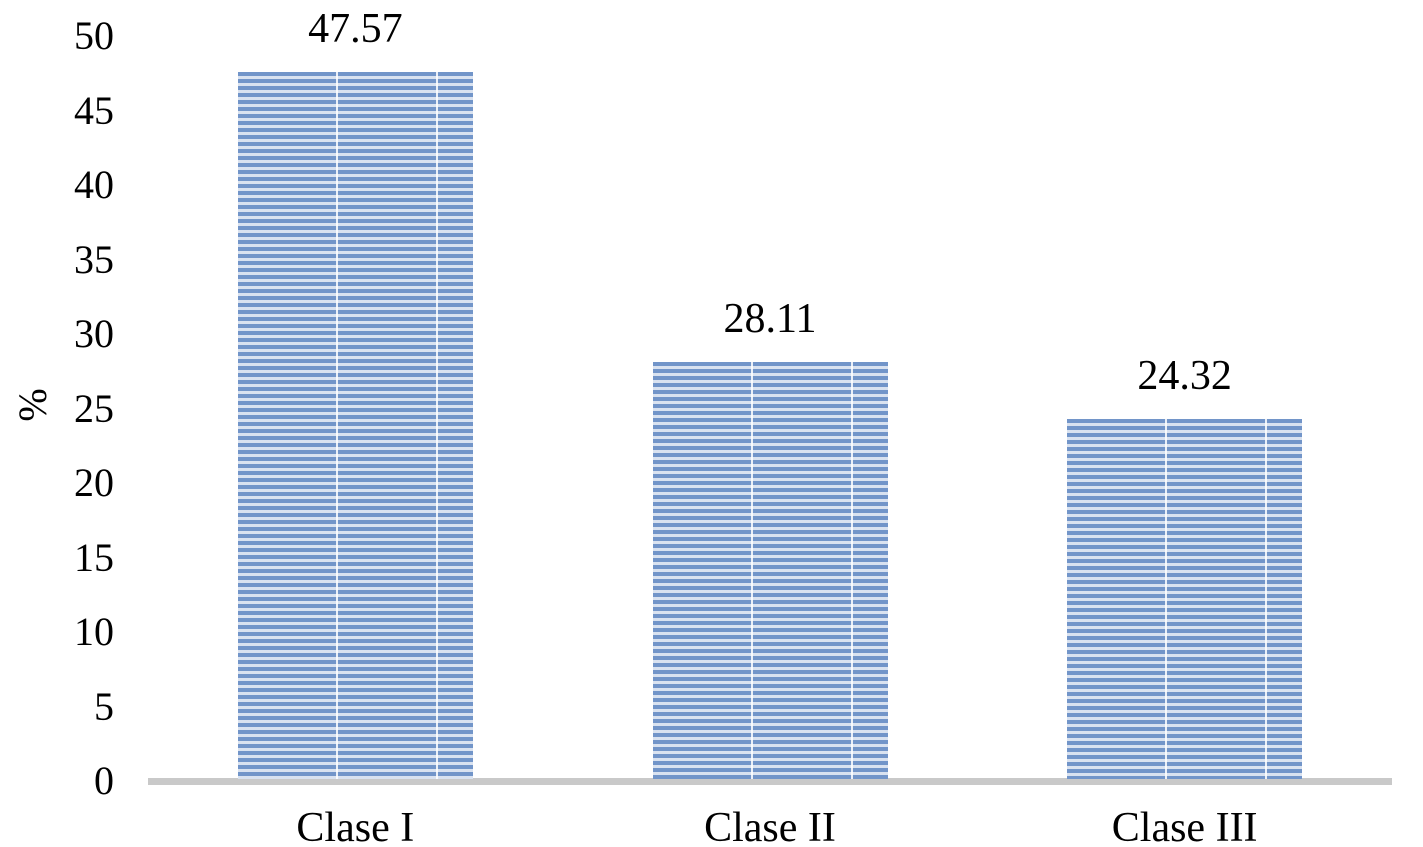 This screenshot has width=1423, height=847. Describe the element at coordinates (1184, 826) in the screenshot. I see `category-label: Clase III` at that location.